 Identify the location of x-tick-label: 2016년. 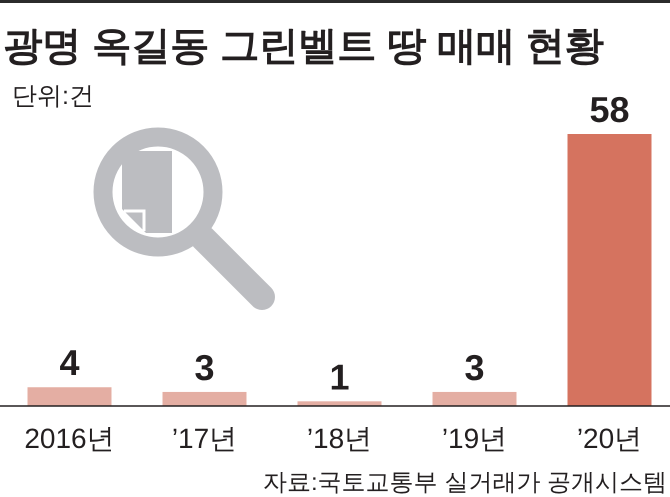
(69, 438).